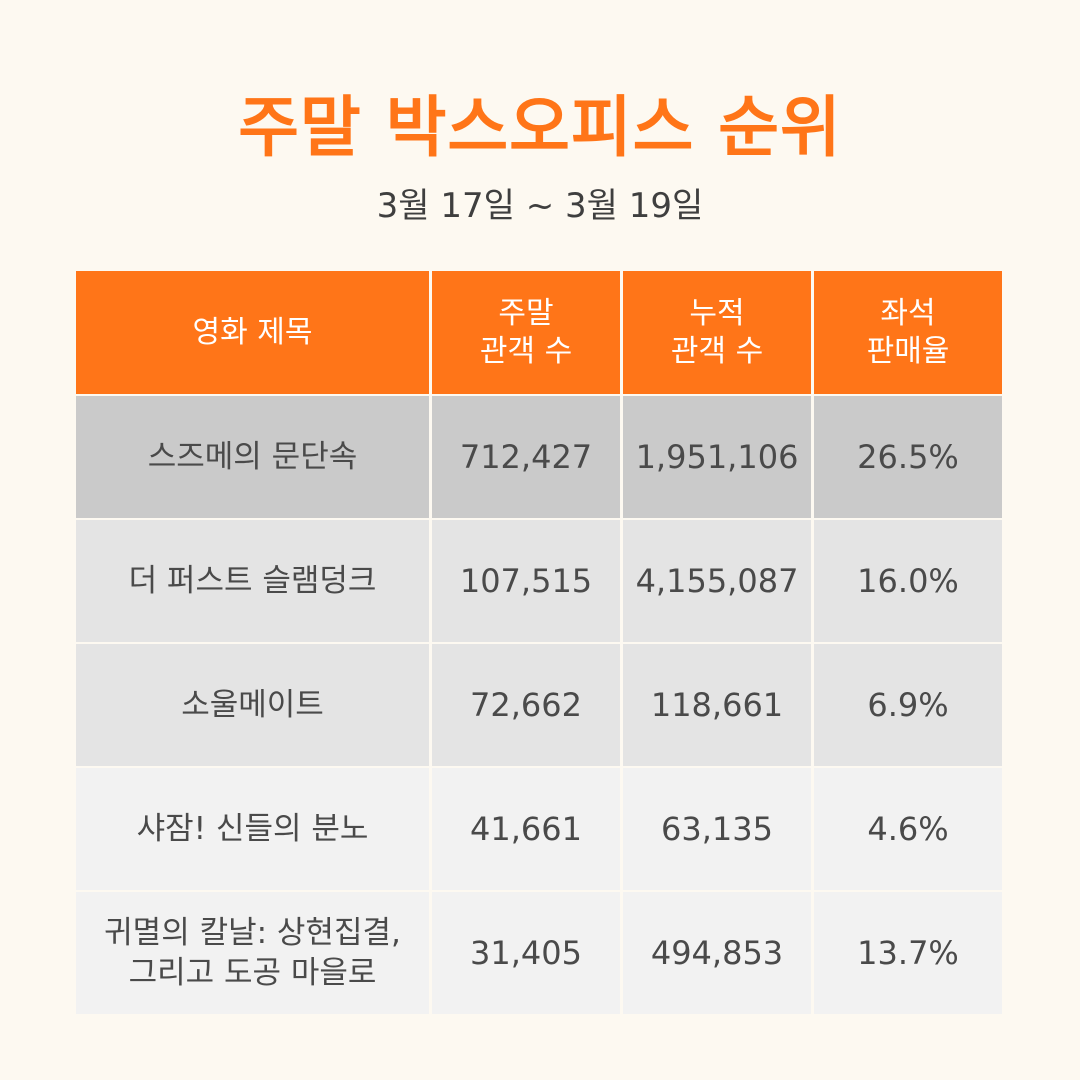 Image resolution: width=1080 pixels, height=1080 pixels. I want to click on weekend-audience-cell: 712,427, so click(526, 457).